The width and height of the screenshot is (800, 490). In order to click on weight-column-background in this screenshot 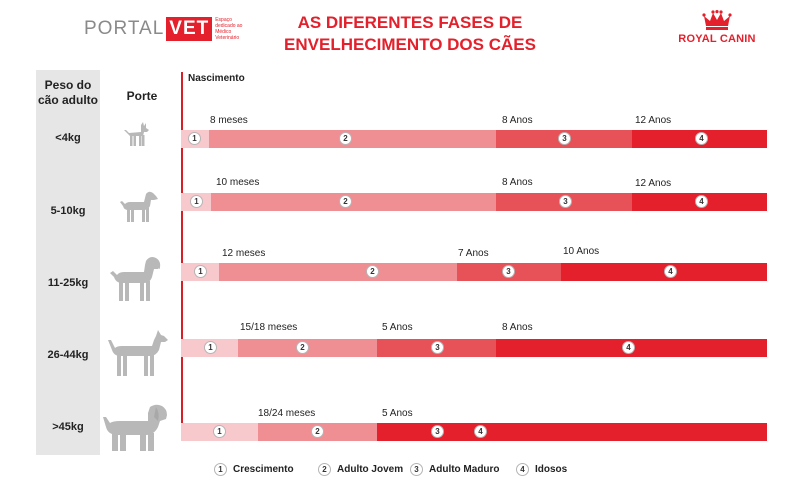, I will do `click(68, 262)`.